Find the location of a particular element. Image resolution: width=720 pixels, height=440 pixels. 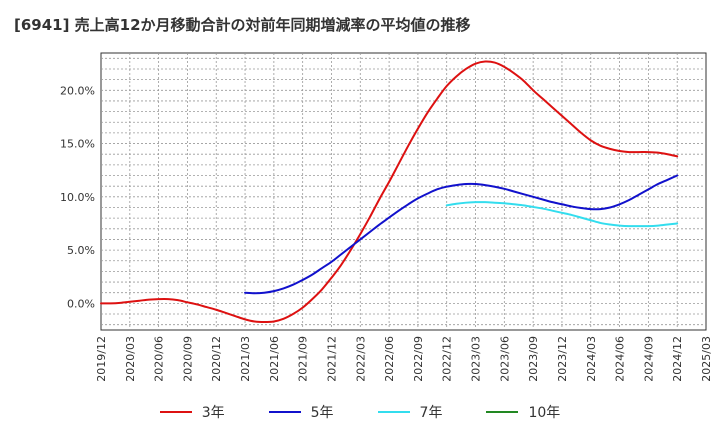

legend-label: 7年 is located at coordinates (431, 413).